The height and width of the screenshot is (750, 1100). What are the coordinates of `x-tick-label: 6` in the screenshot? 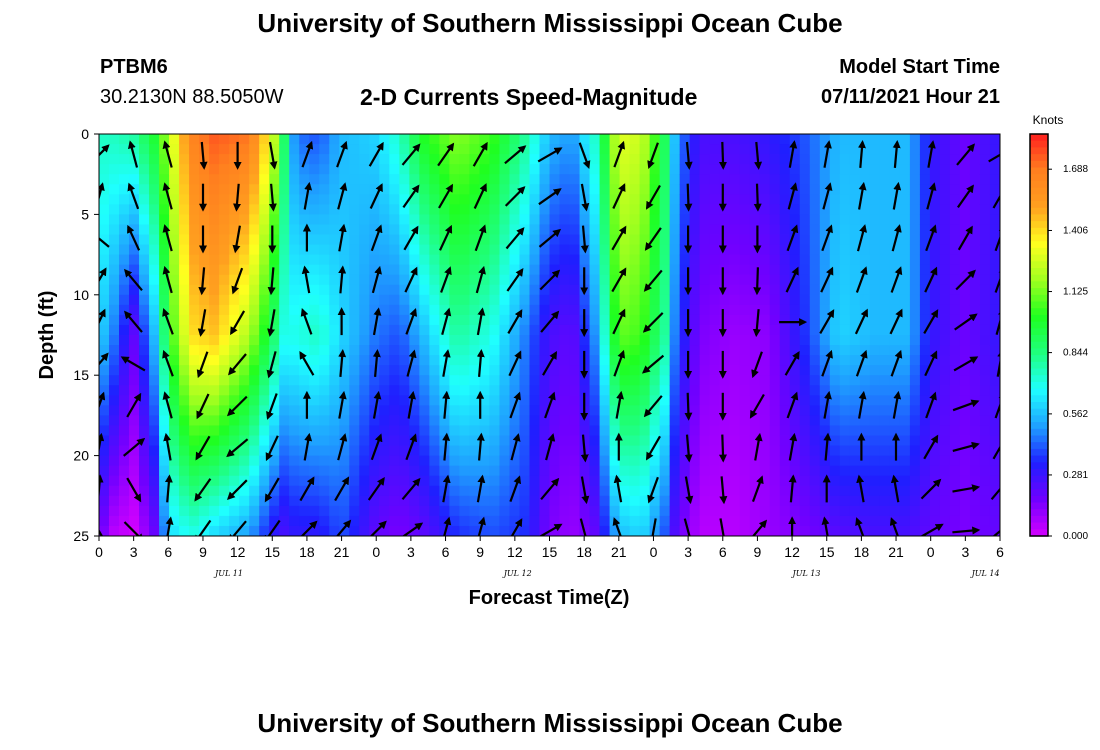 It's located at (723, 552).